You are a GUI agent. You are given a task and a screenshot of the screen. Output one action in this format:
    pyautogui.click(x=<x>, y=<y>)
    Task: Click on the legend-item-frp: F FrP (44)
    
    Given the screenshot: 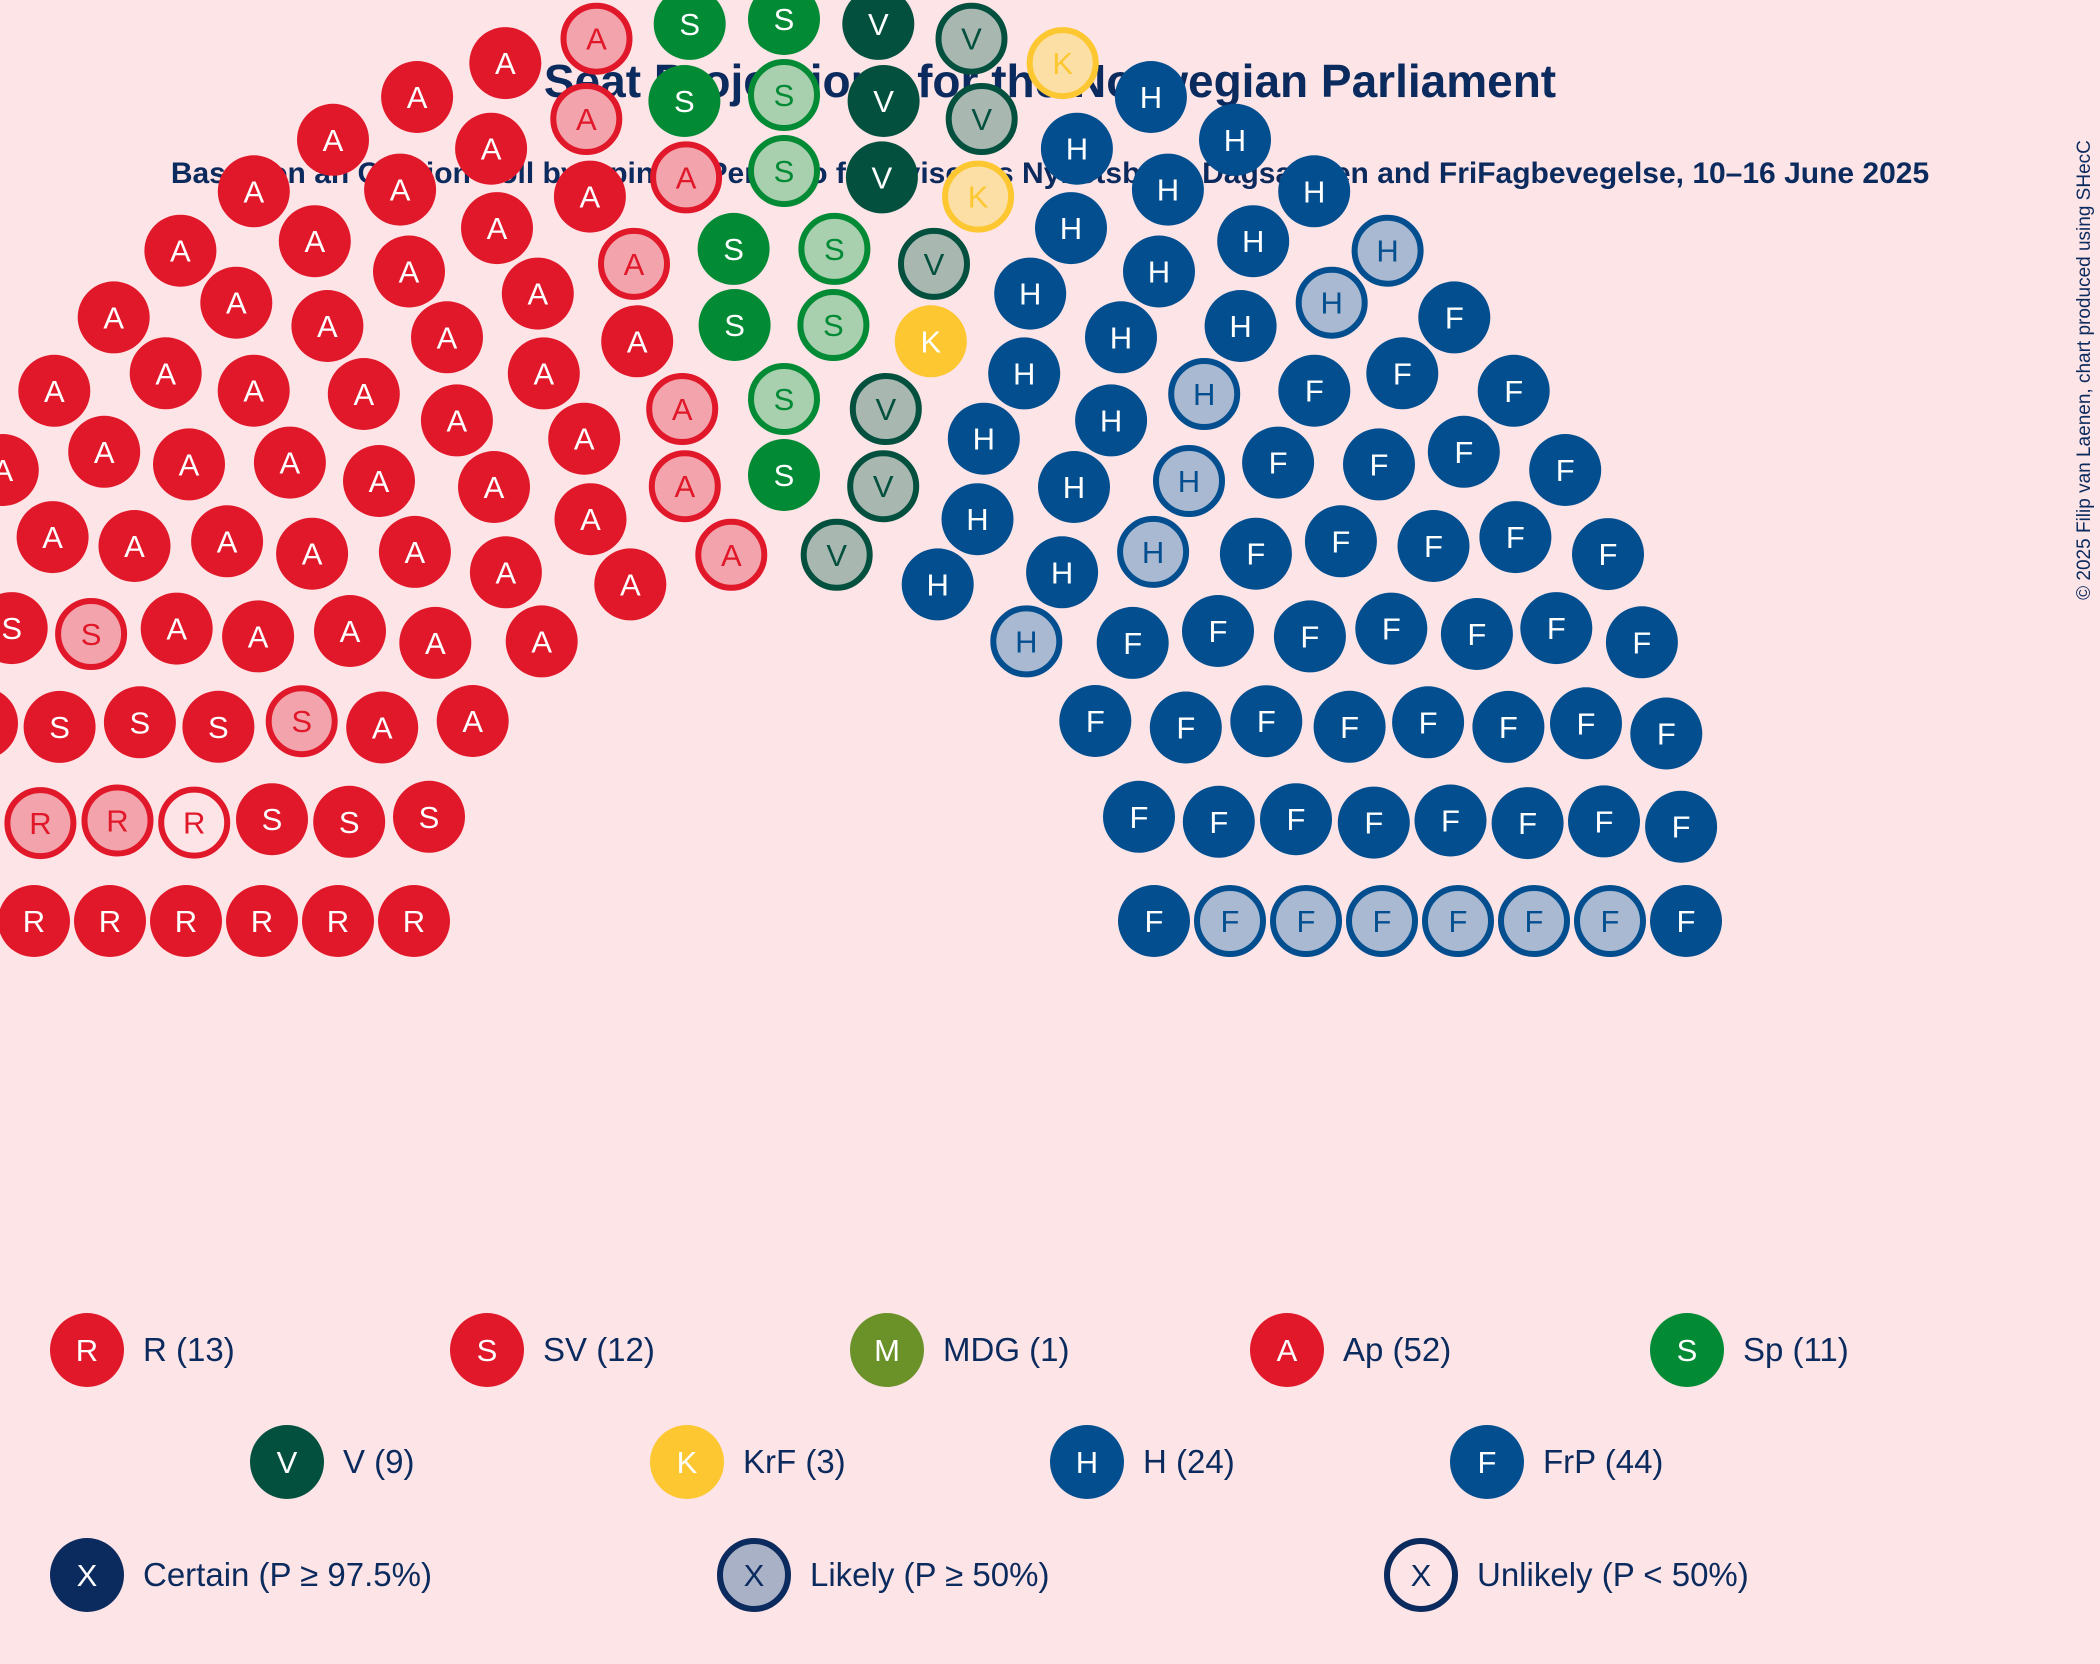 What is the action you would take?
    pyautogui.click(x=1556, y=1462)
    